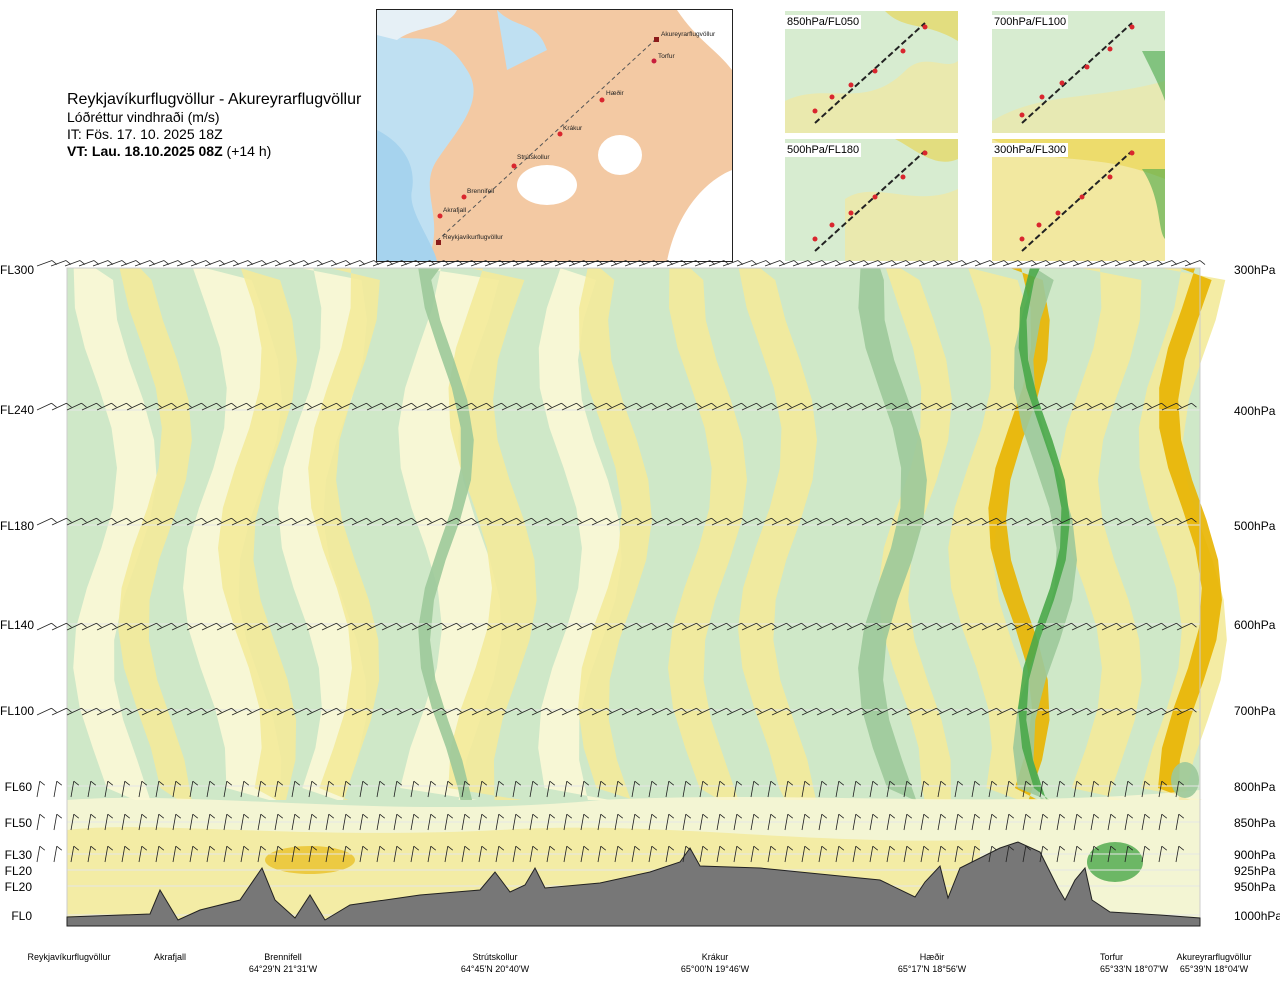 The width and height of the screenshot is (1280, 981). Describe the element at coordinates (143, 117) in the screenshot. I see `parameter-label: Lóðréttur vindhraði (m/s)` at that location.